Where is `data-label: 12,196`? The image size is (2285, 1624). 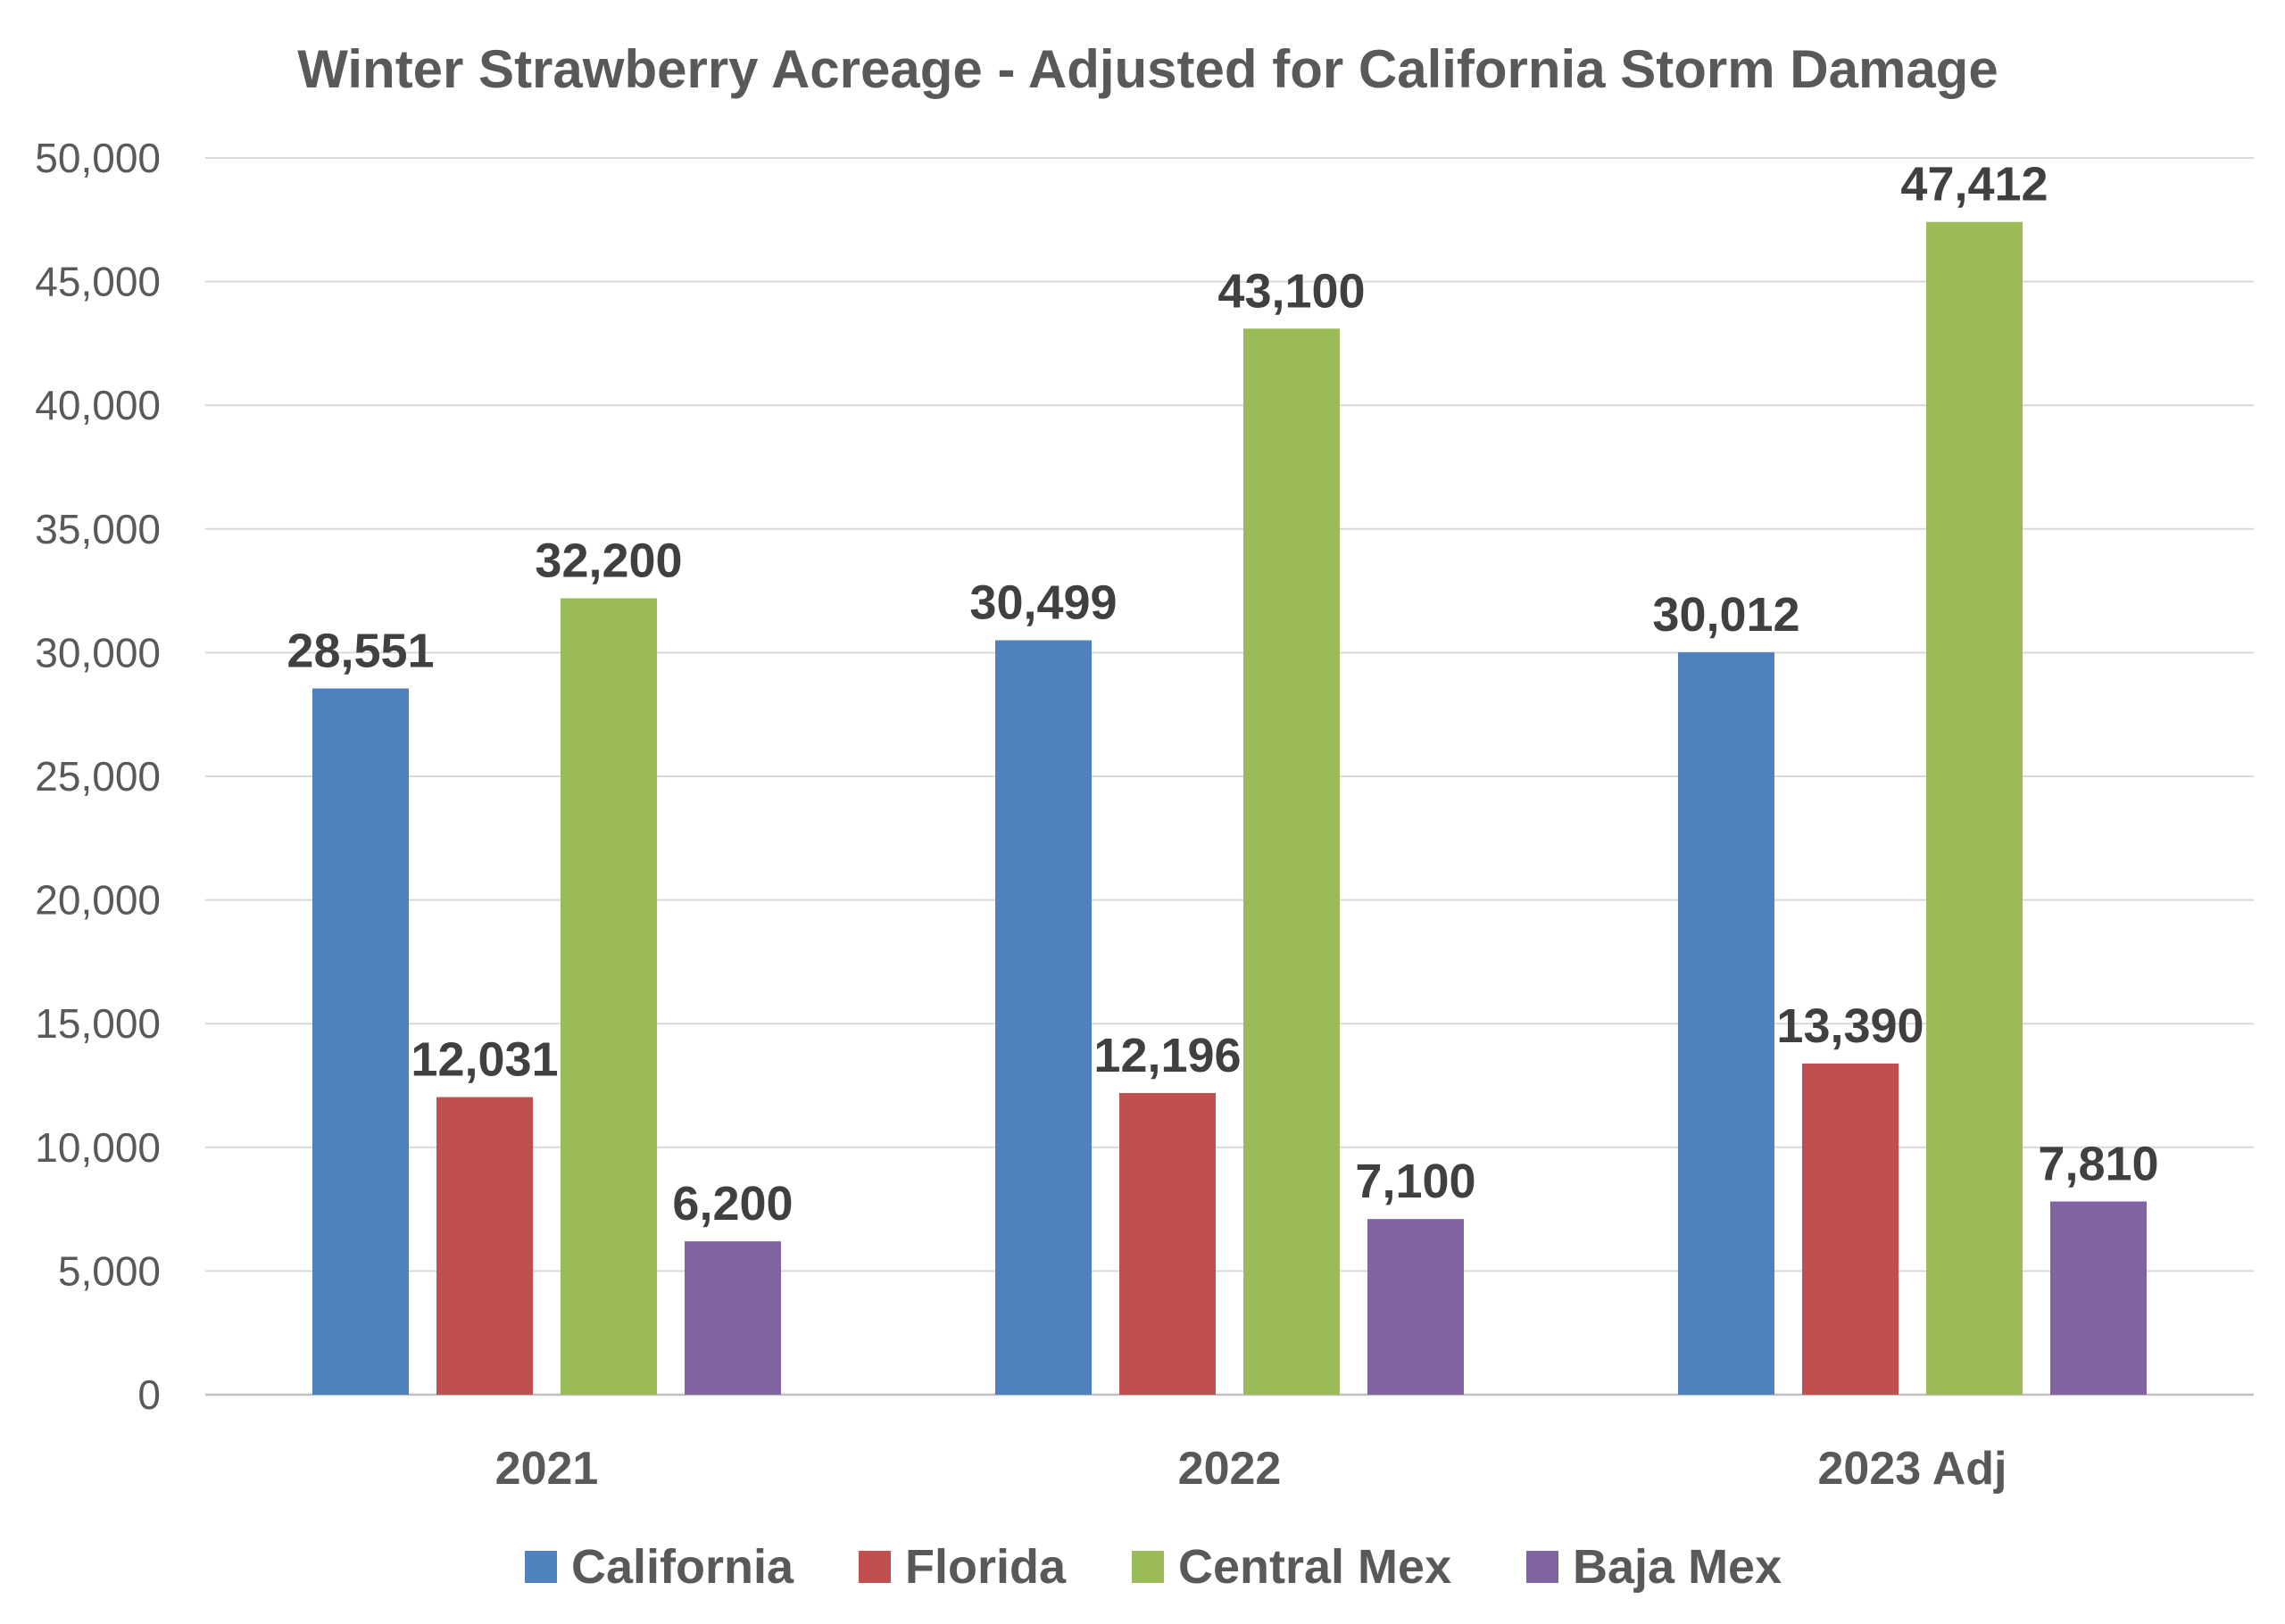 data-label: 12,196 is located at coordinates (1167, 1055).